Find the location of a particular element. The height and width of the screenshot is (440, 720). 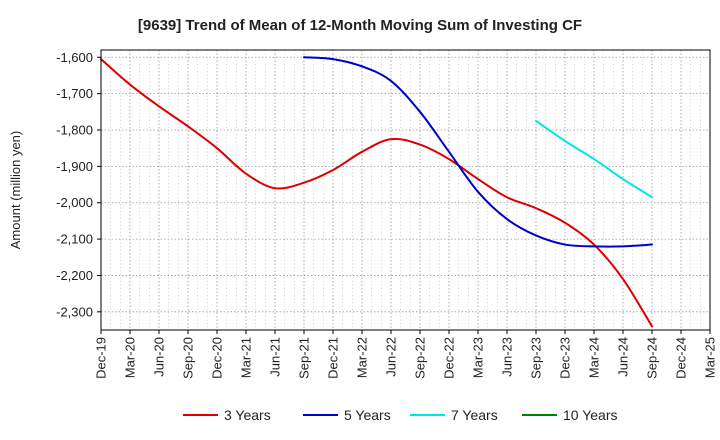

x-tick-label: Dec-24 is located at coordinates (681, 358).